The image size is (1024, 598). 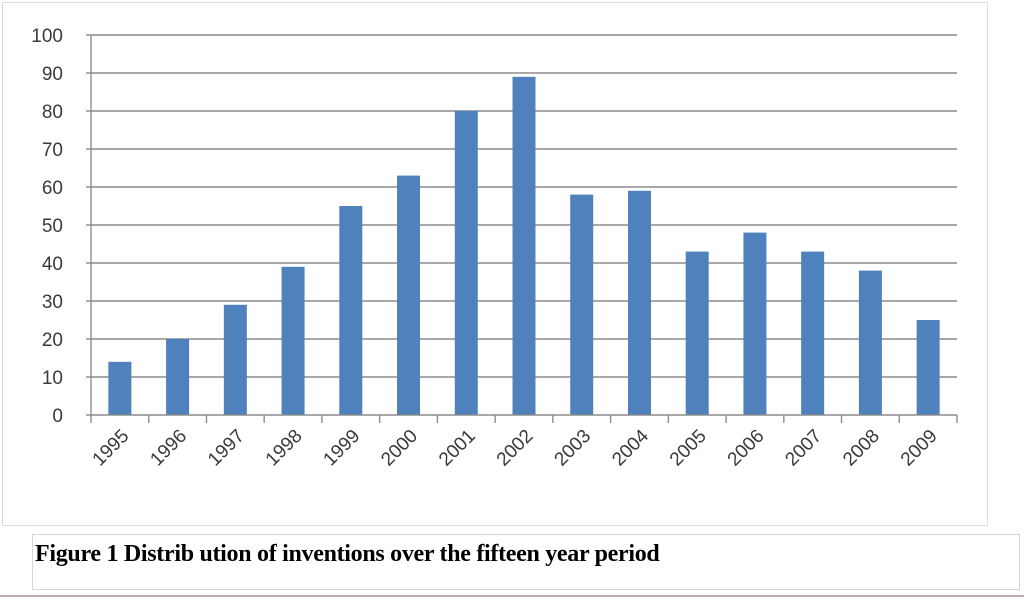 I want to click on bar-2009, so click(x=928, y=367).